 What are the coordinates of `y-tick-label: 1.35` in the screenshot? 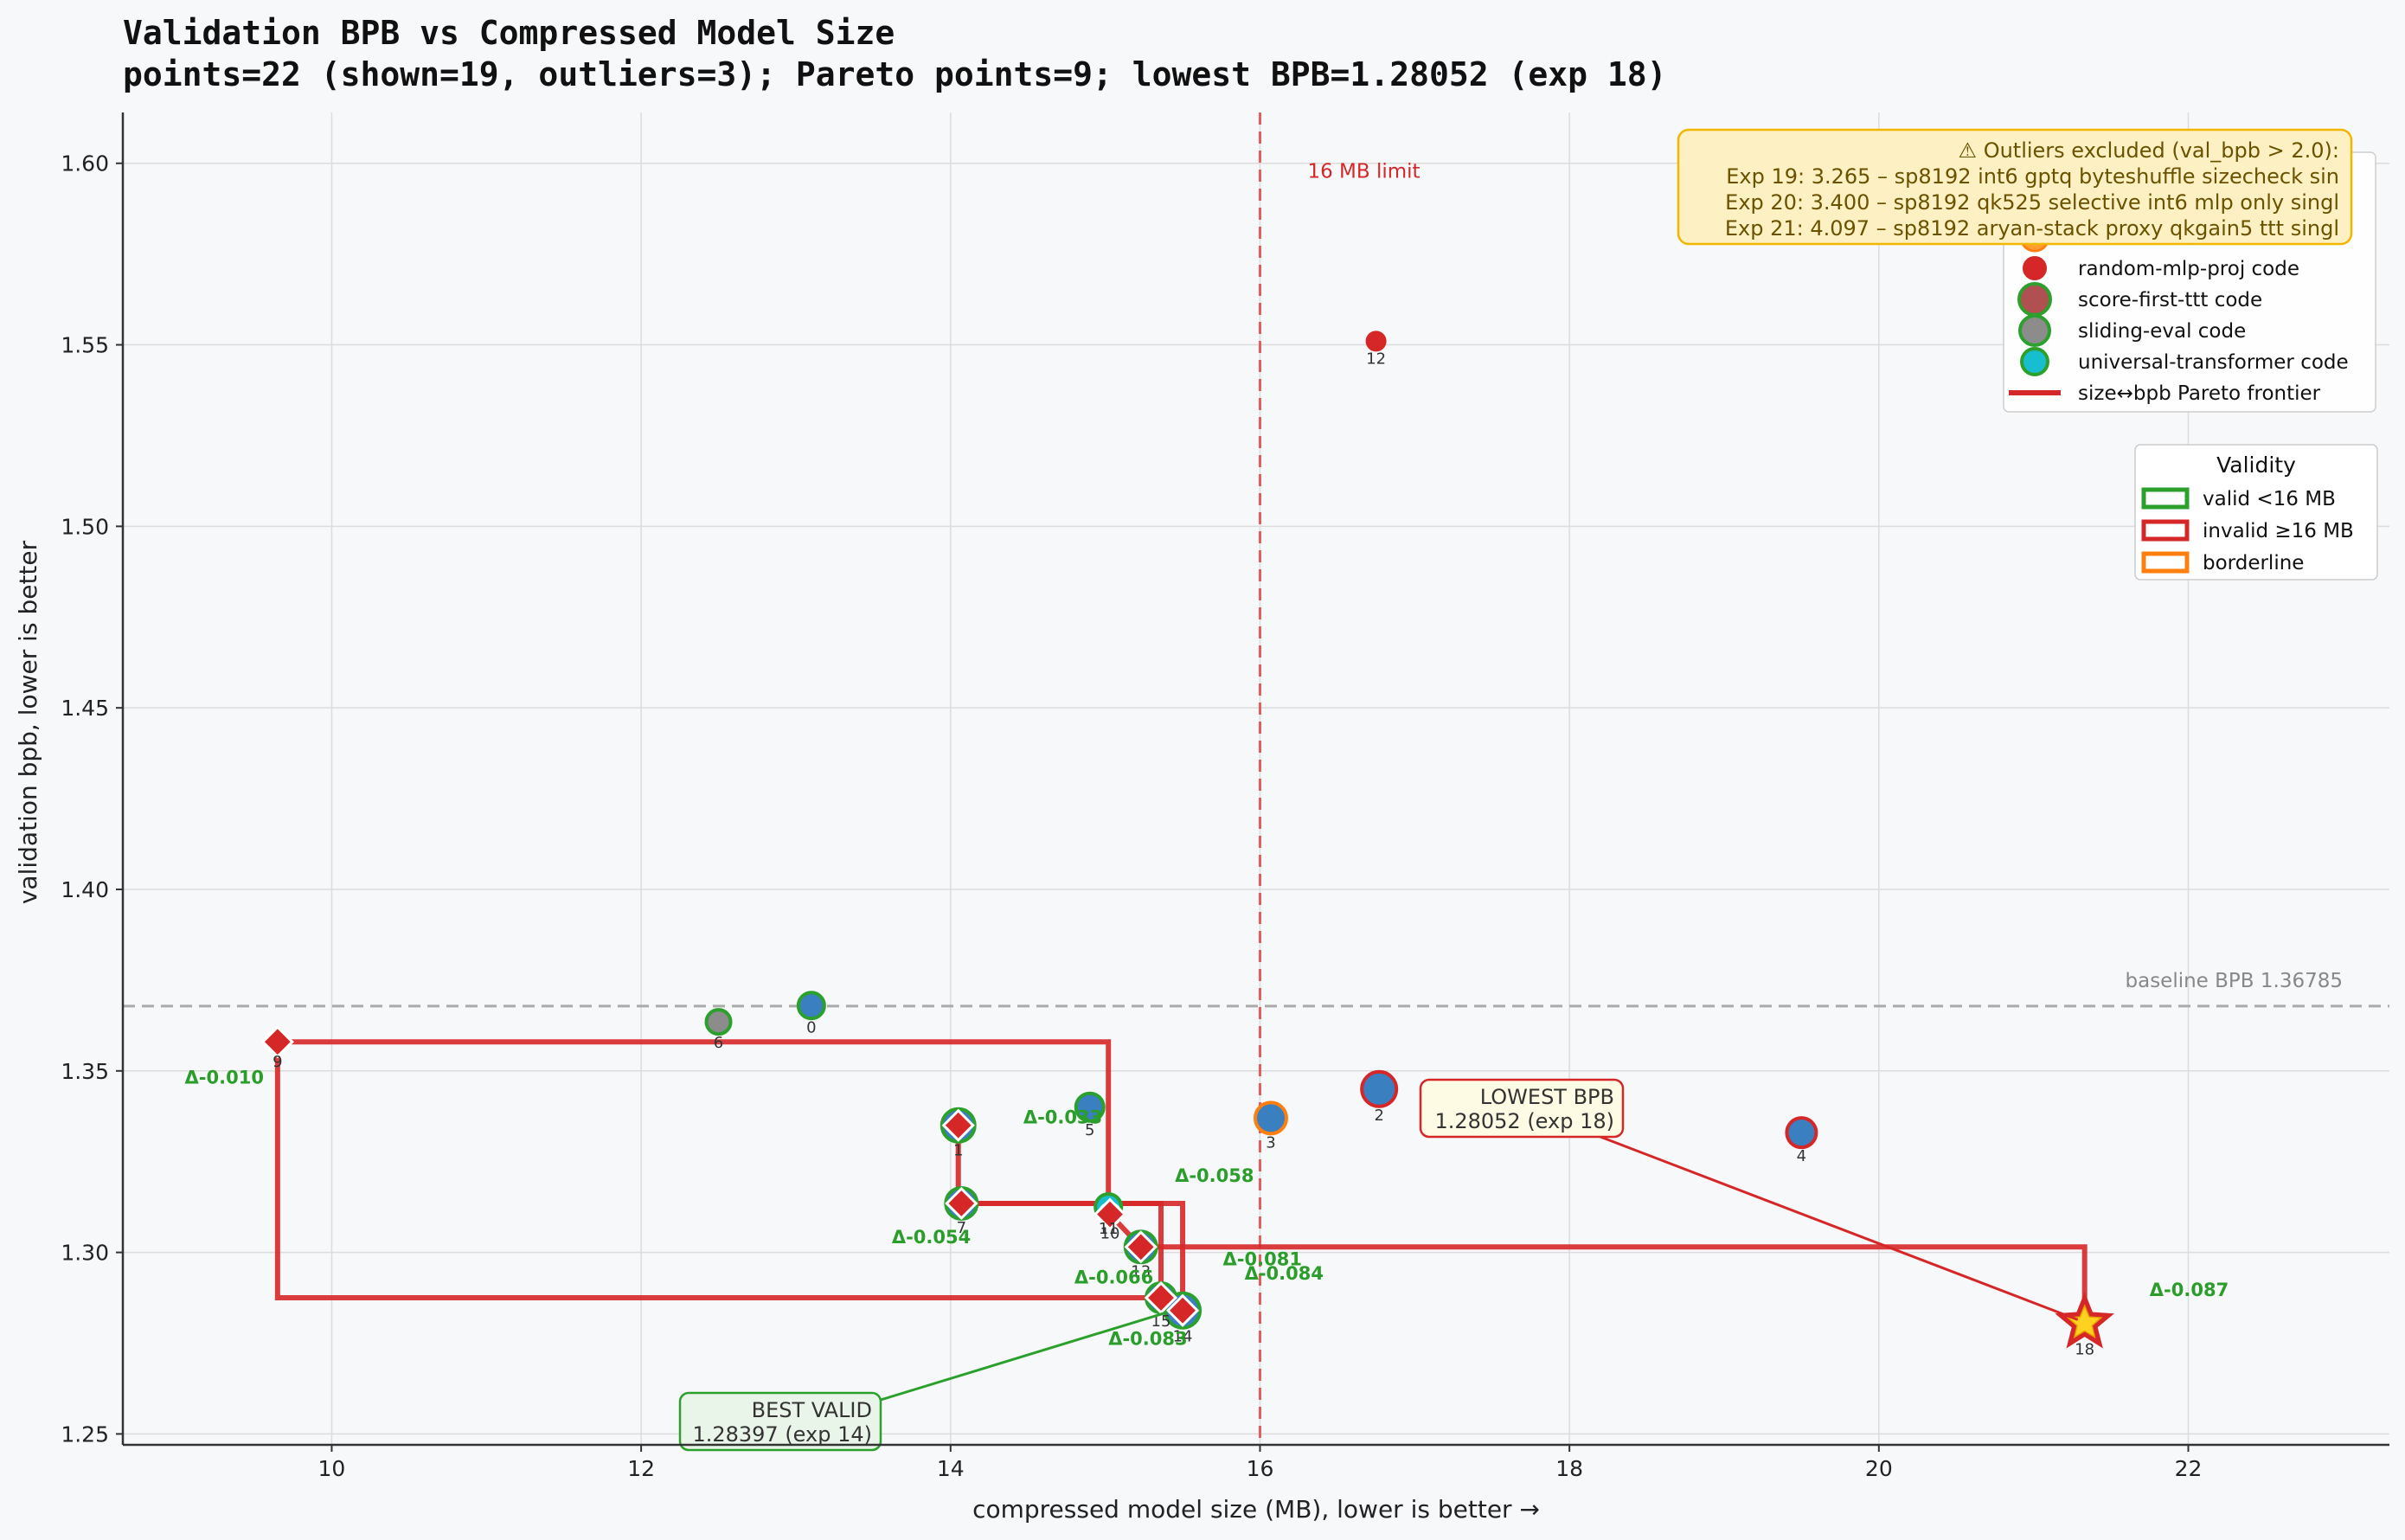 It's located at (85, 1071).